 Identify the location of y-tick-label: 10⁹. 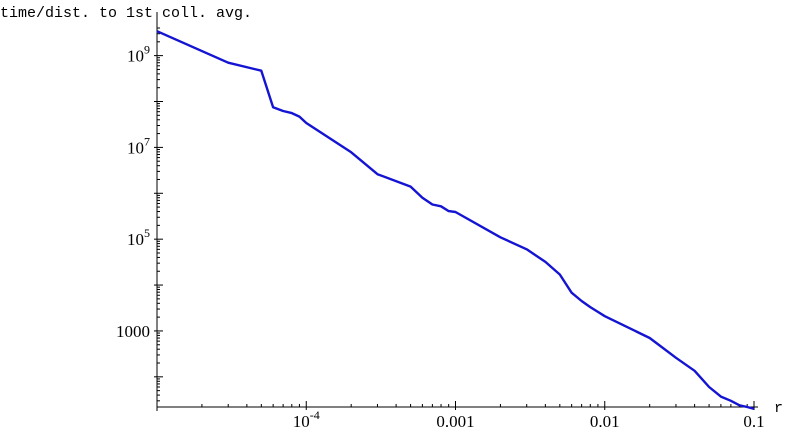
(138, 54).